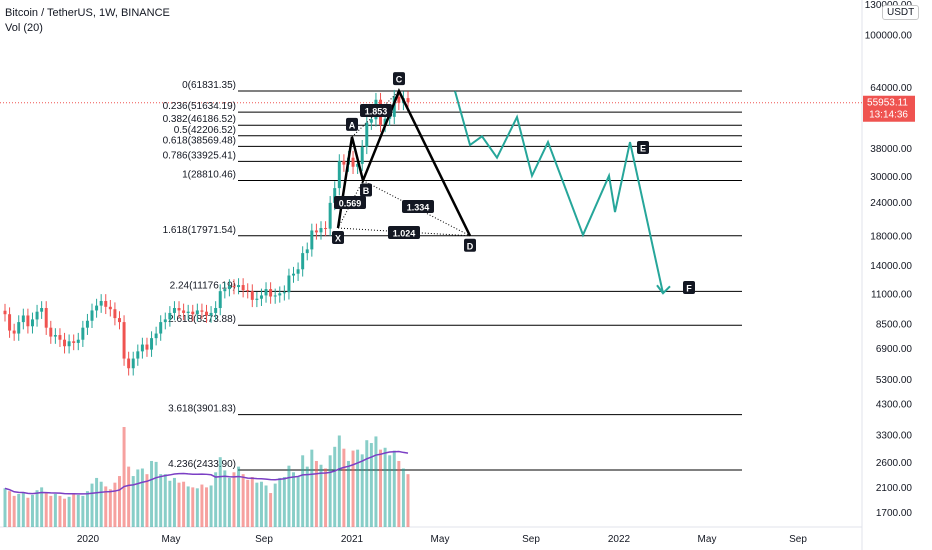 This screenshot has width=932, height=550. Describe the element at coordinates (209, 174) in the screenshot. I see `fib-level-label: 1(28810.46)` at that location.